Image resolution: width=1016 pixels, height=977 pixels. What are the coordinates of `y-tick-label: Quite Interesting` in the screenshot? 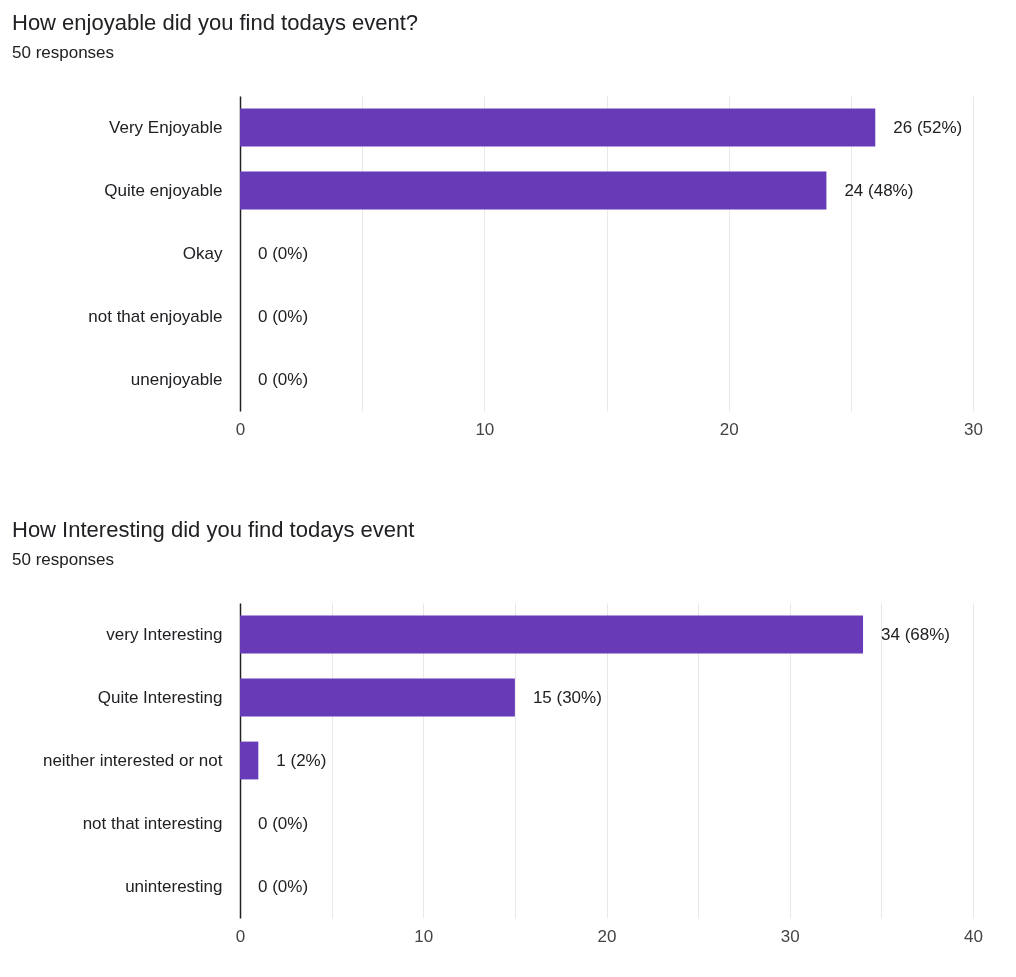 It's located at (160, 697).